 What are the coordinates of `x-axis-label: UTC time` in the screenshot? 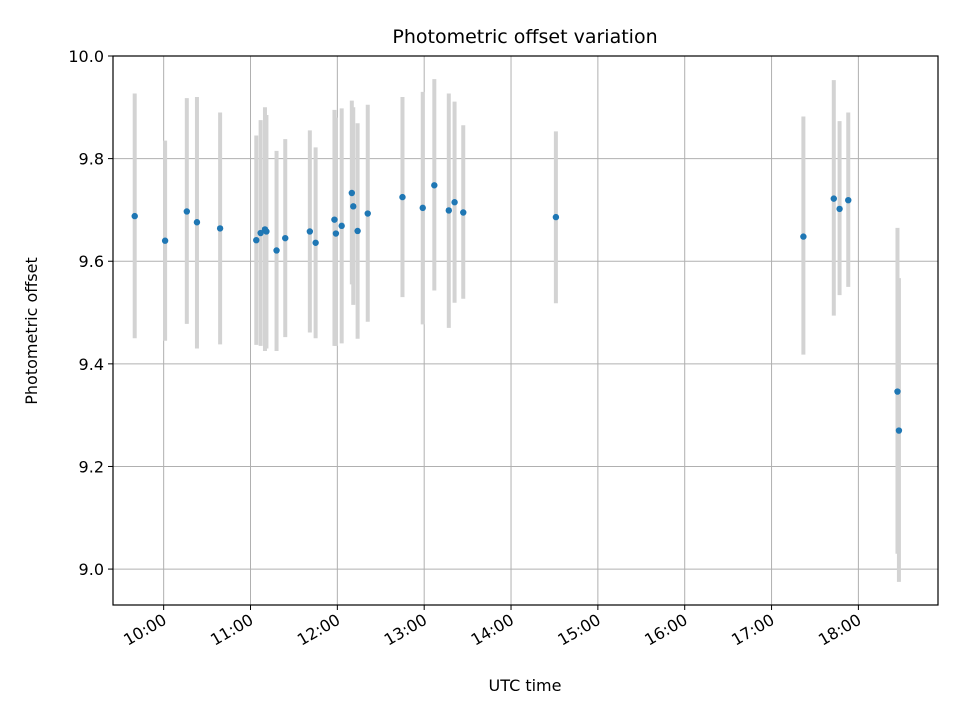 It's located at (525, 685).